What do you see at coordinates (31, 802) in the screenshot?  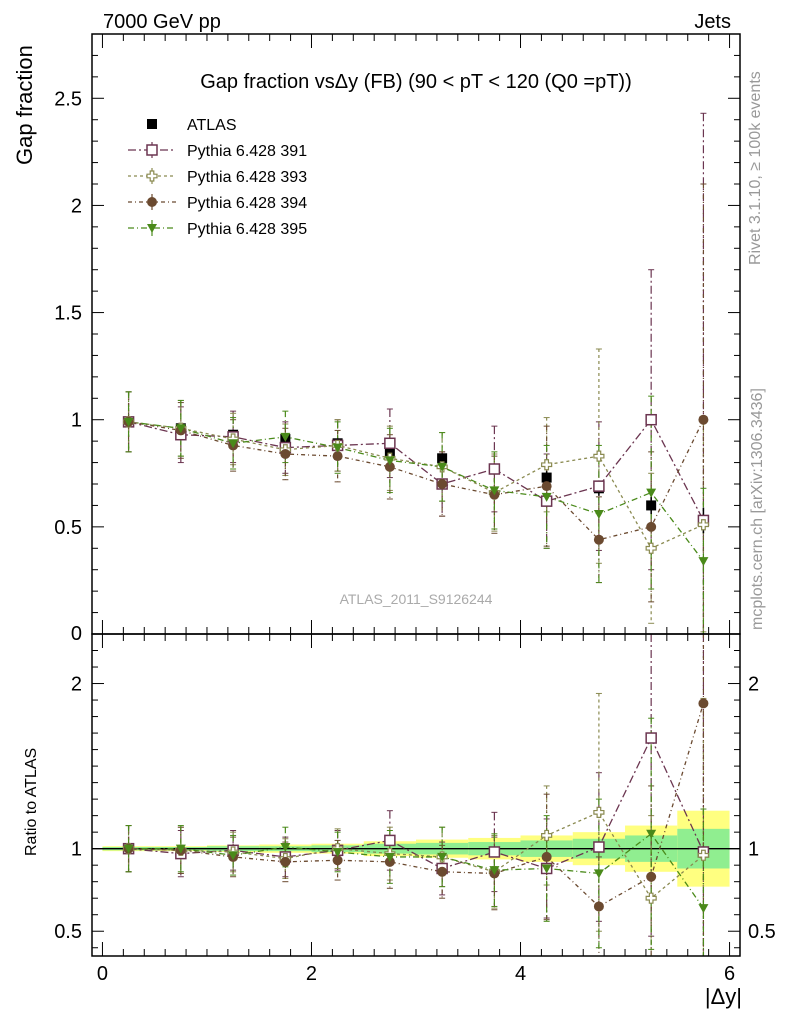 I see `y-axis-label-ratio: Ratio to ATLAS` at bounding box center [31, 802].